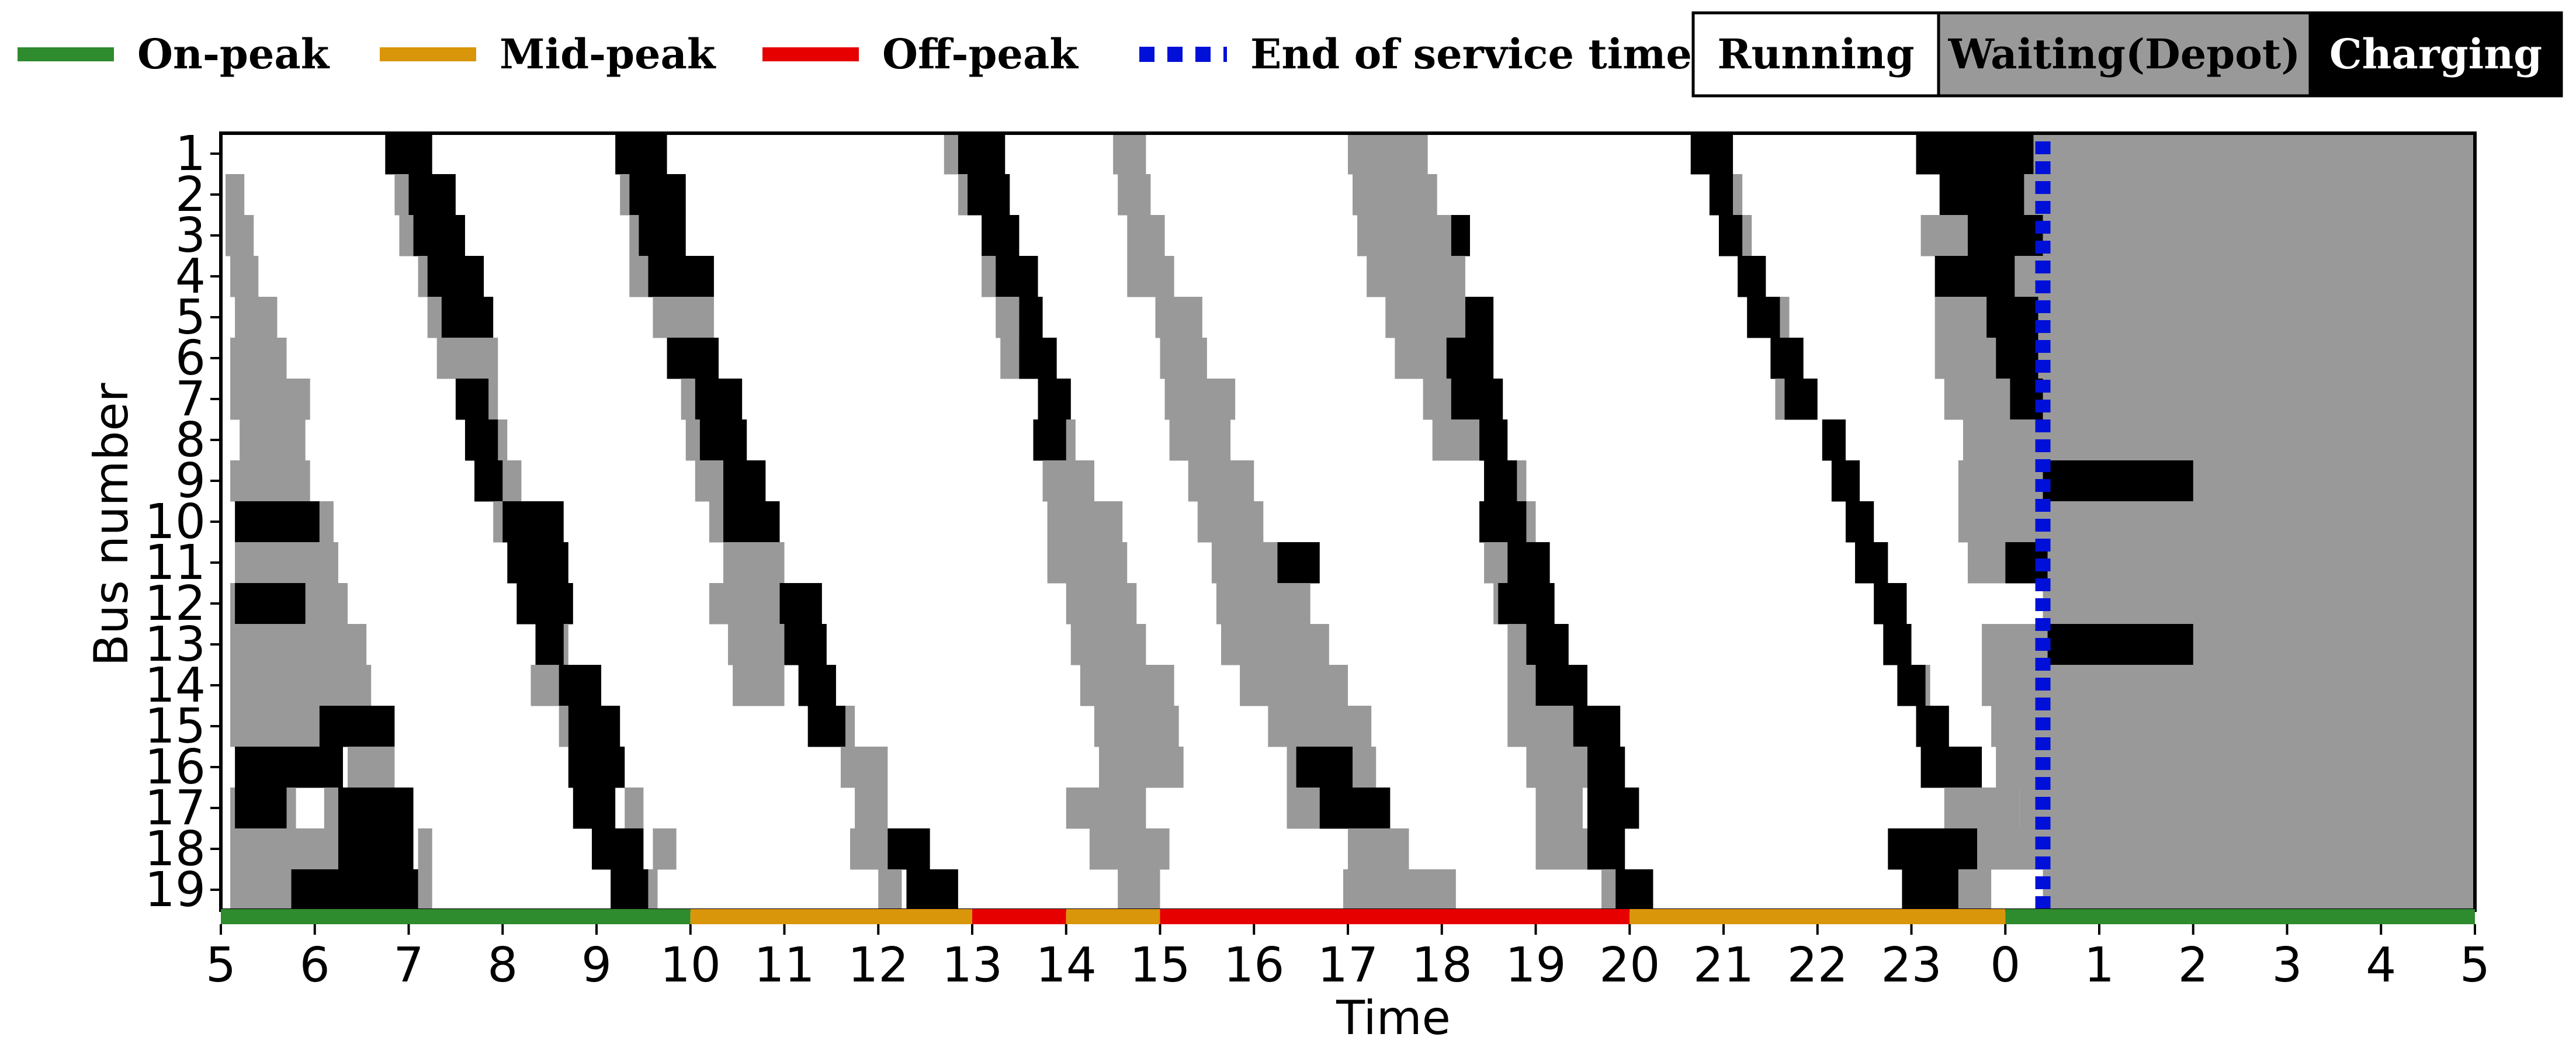  Describe the element at coordinates (502, 966) in the screenshot. I see `x-tick-label: 8` at that location.